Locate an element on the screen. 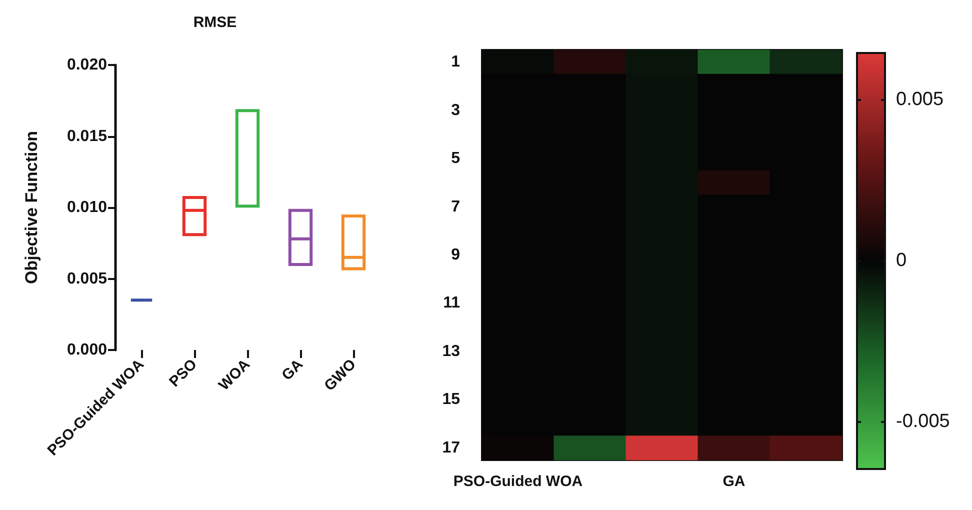 This screenshot has width=972, height=510. y-tick-label: 0.015 is located at coordinates (87, 136).